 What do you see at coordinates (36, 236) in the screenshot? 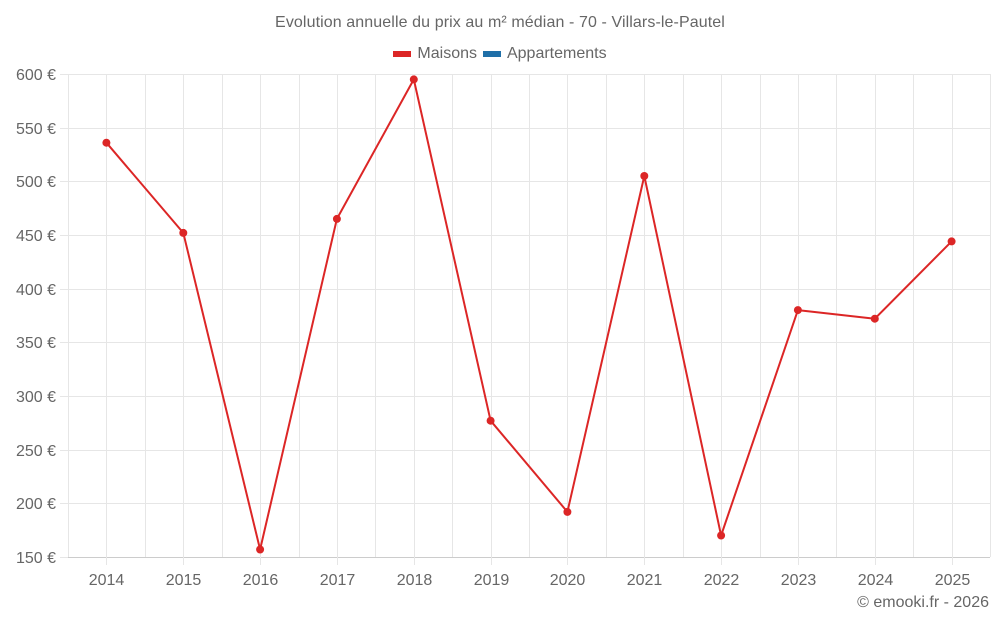
I see `y-tick-label: 450 €` at bounding box center [36, 236].